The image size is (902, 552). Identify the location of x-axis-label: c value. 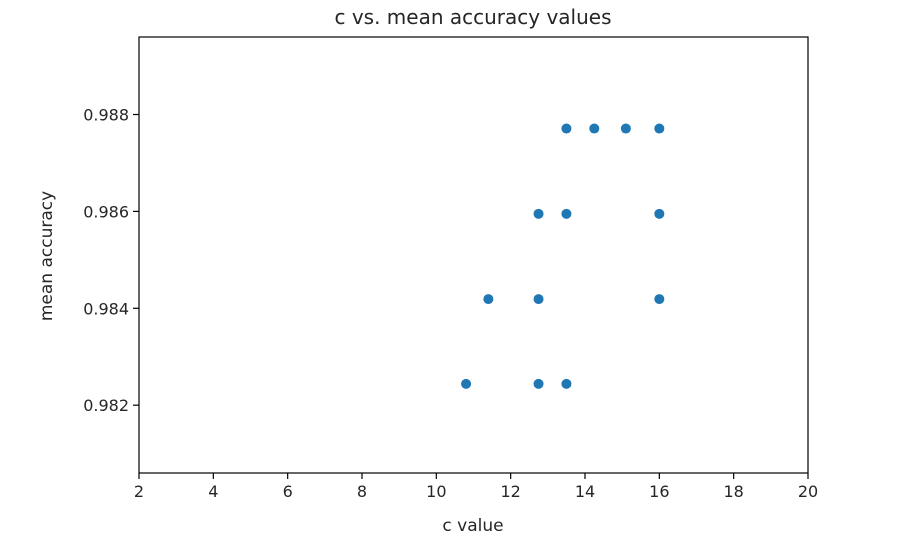
(472, 526).